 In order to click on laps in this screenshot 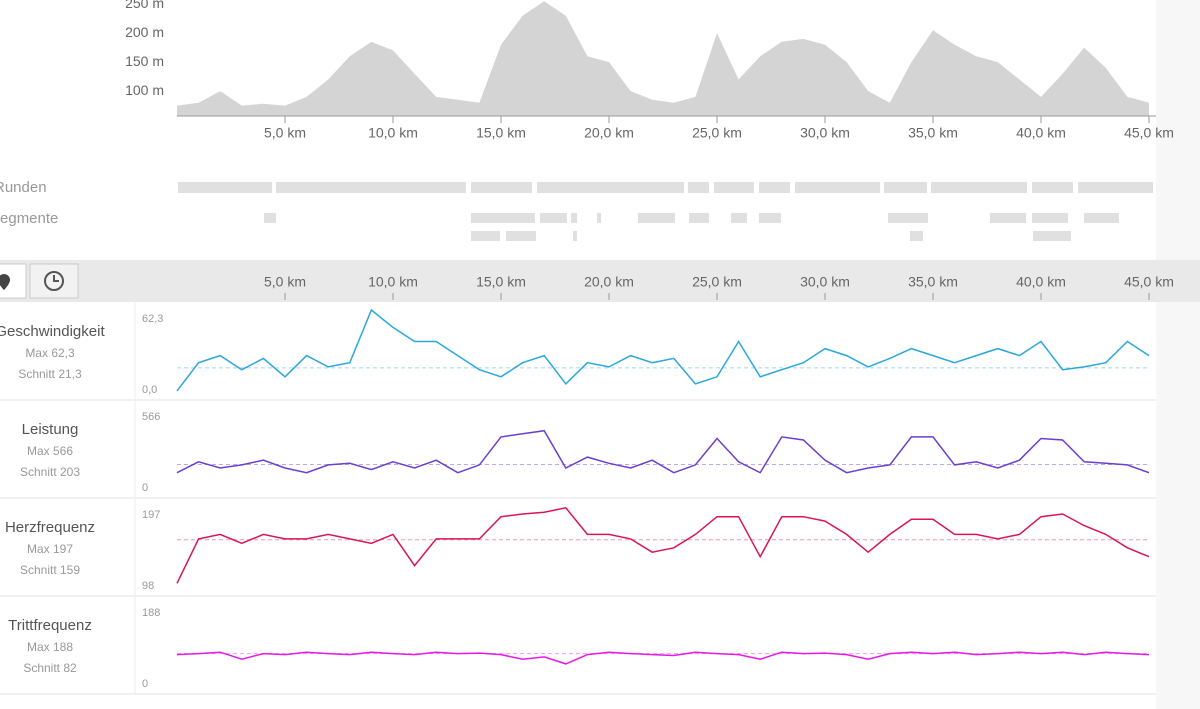, I will do `click(665, 187)`.